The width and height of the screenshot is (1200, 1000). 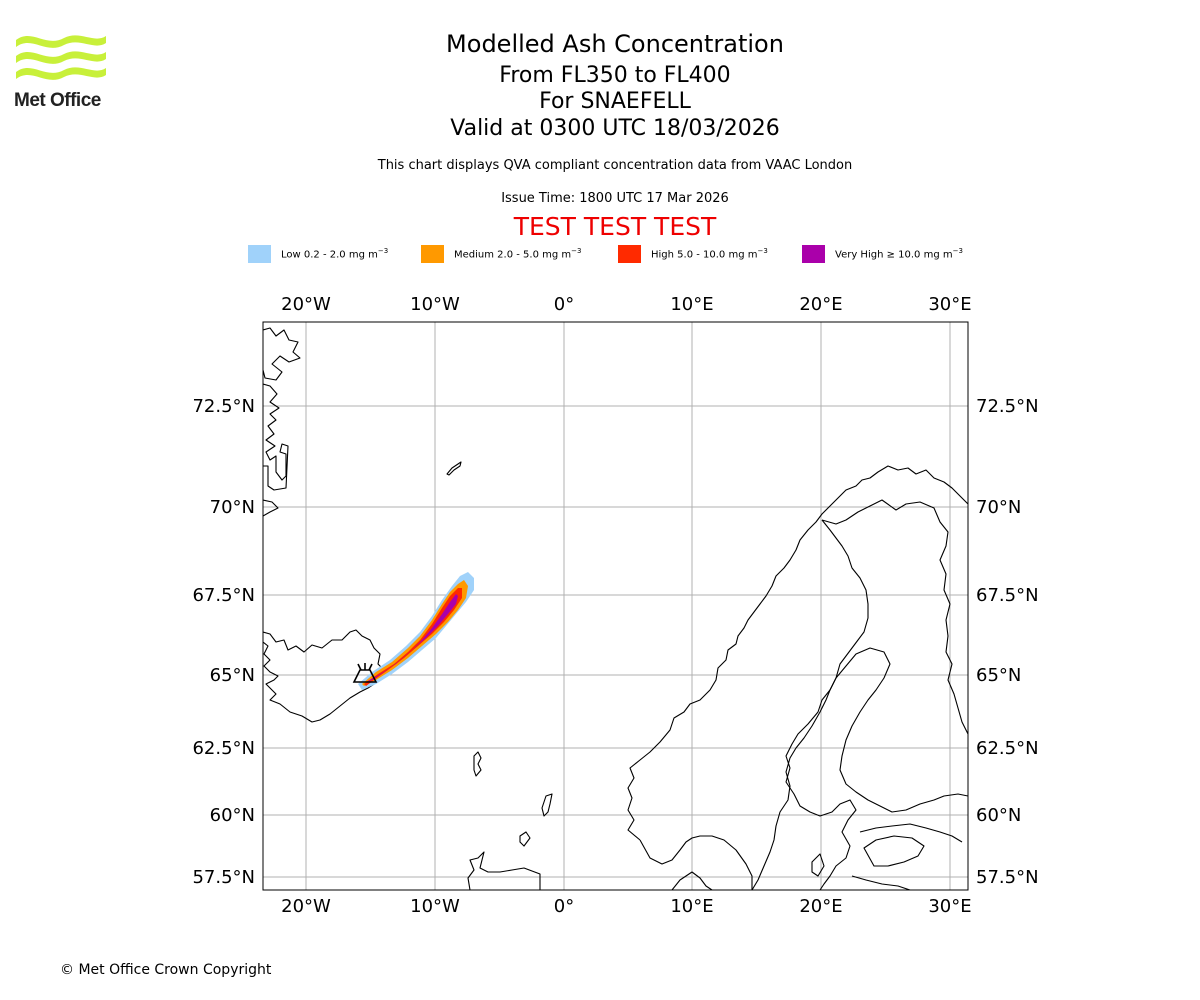 I want to click on lon-label-top: 20°E, so click(x=820, y=304).